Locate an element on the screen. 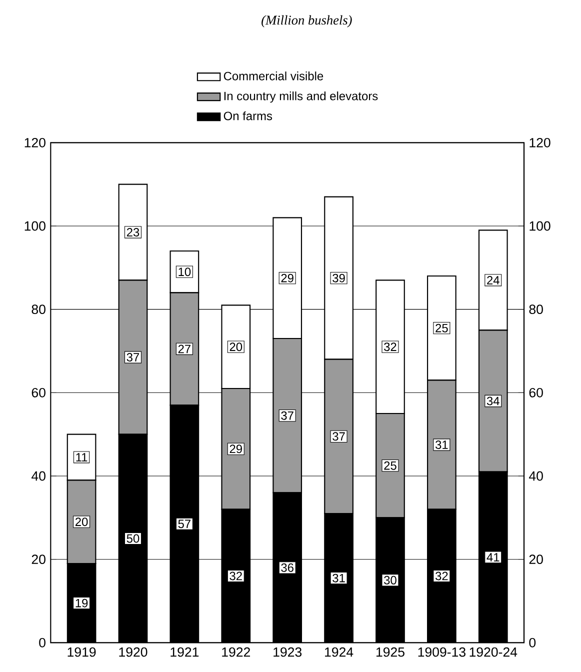  y-tick-label: 100 is located at coordinates (35, 226).